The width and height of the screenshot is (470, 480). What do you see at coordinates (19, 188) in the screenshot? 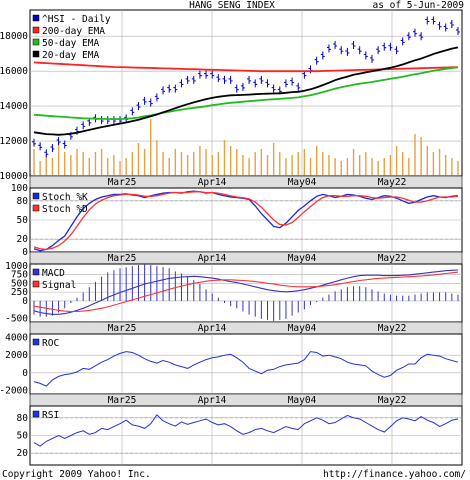
I see `y-tick-label: 100` at bounding box center [19, 188].